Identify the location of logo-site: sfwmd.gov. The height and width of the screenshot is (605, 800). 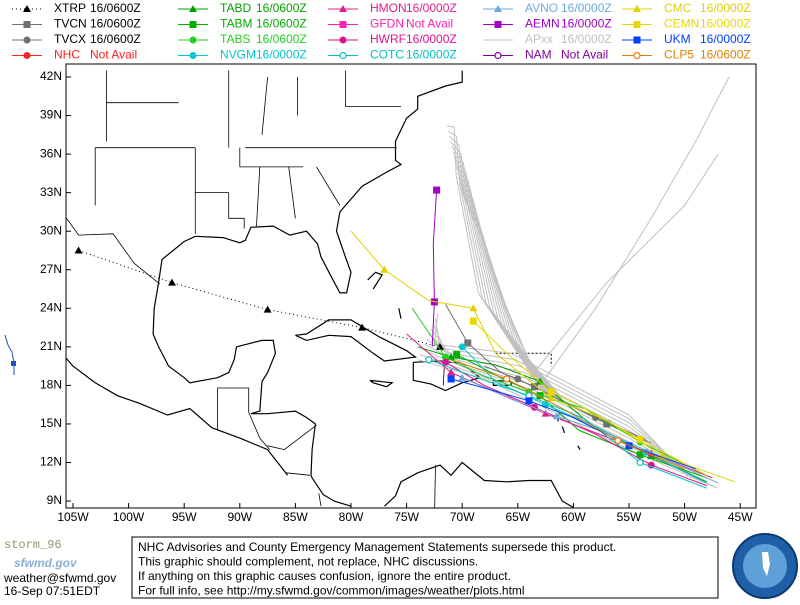
(46, 563).